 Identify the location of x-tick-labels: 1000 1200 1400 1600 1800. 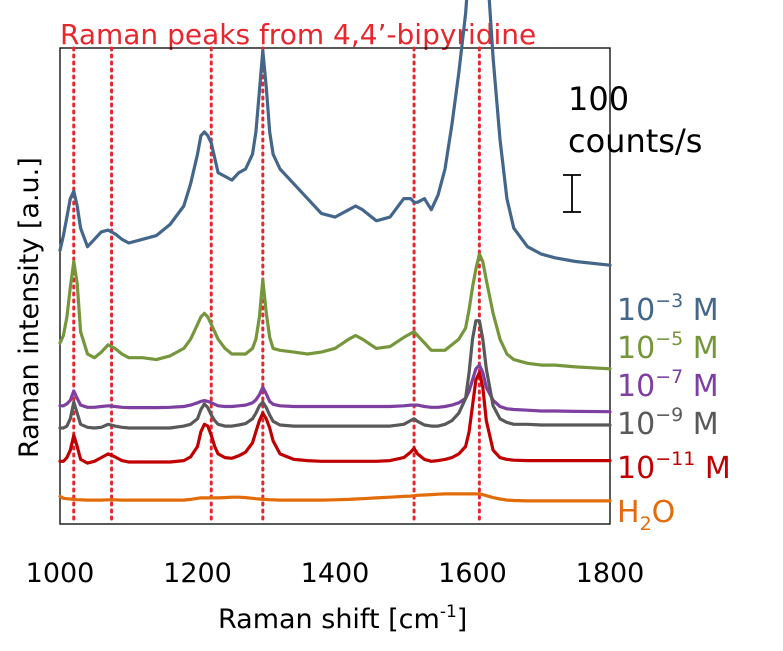
(335, 573).